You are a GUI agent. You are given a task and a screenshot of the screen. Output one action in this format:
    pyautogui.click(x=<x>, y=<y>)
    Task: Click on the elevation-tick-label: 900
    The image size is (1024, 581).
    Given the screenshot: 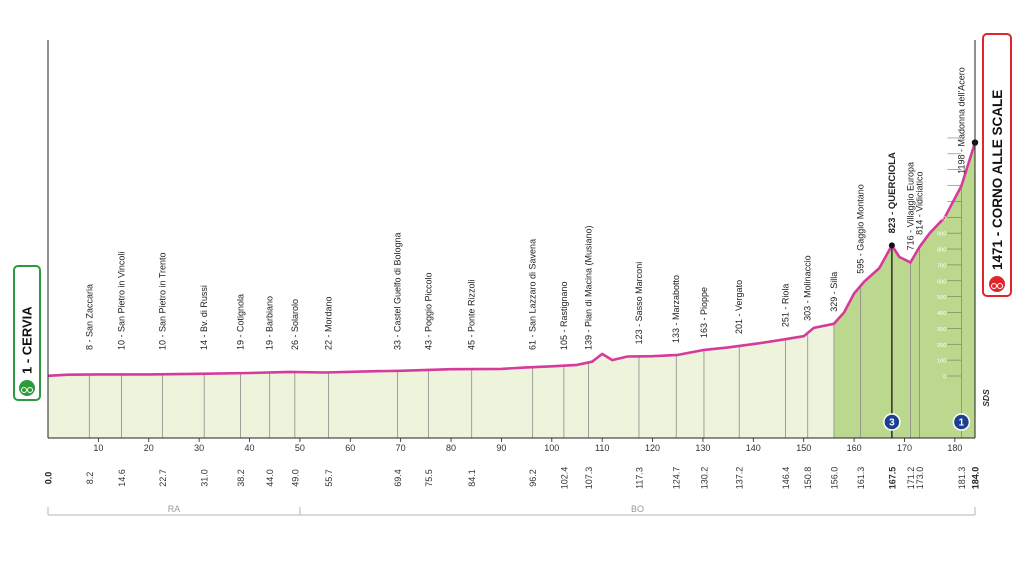 What is the action you would take?
    pyautogui.click(x=941, y=235)
    